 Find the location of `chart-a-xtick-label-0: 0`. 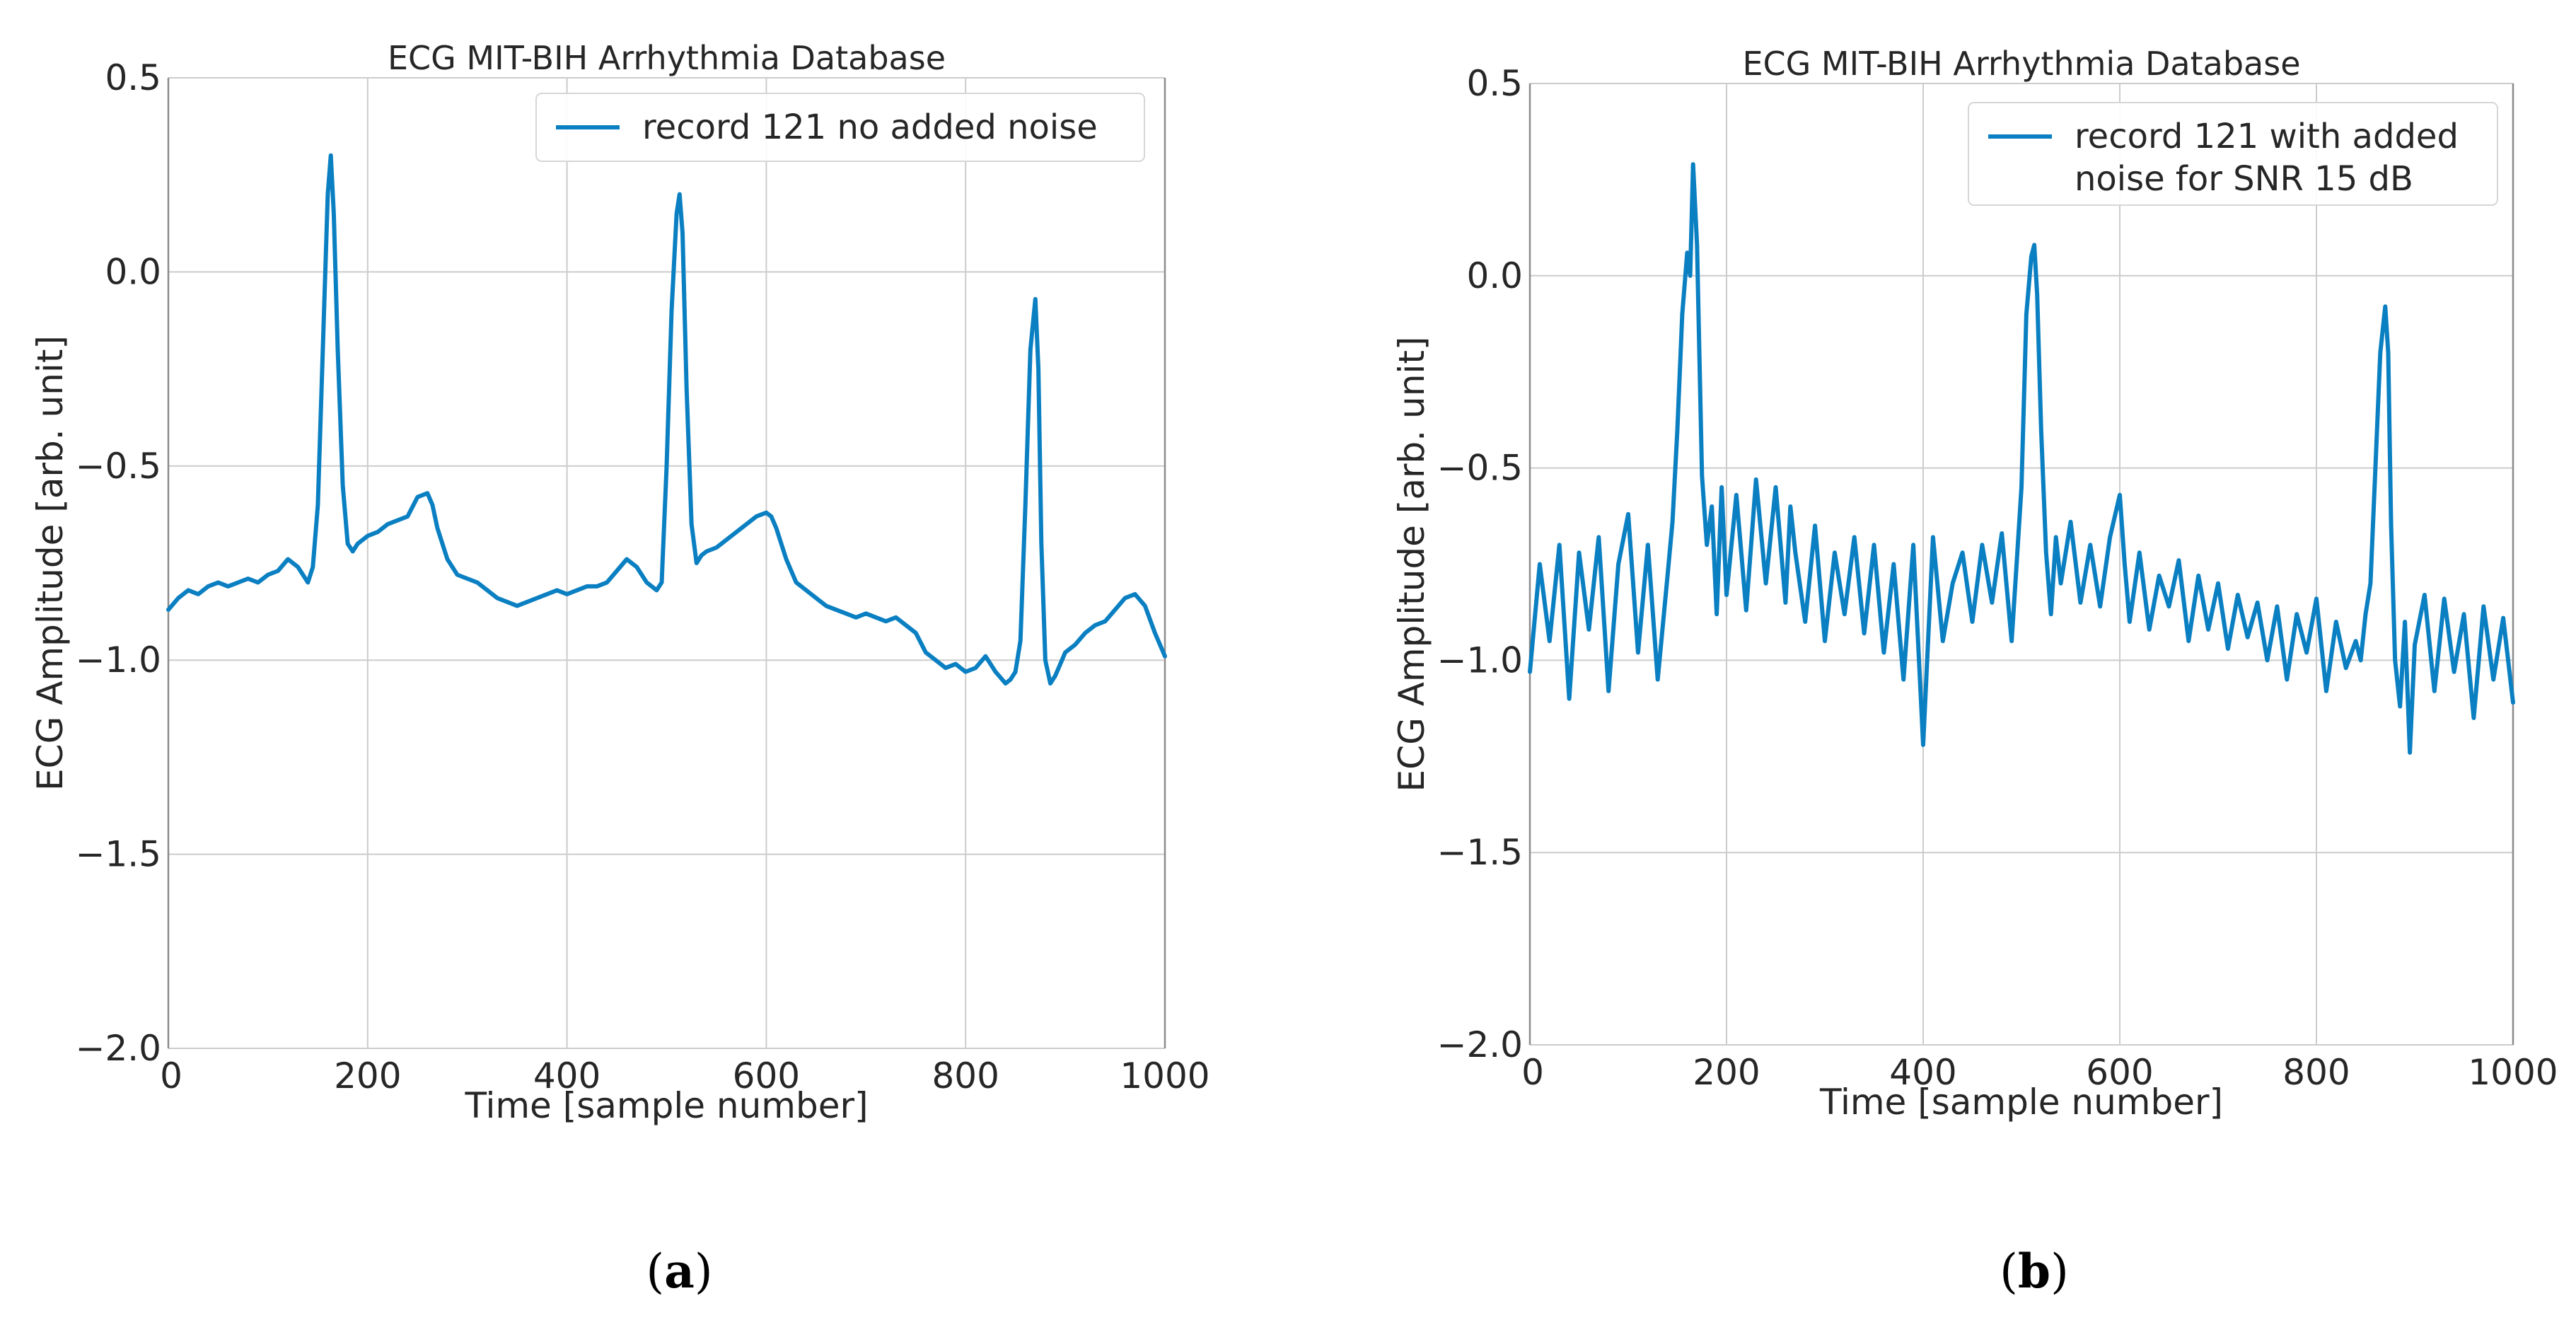

chart-a-xtick-label-0: 0 is located at coordinates (171, 1075).